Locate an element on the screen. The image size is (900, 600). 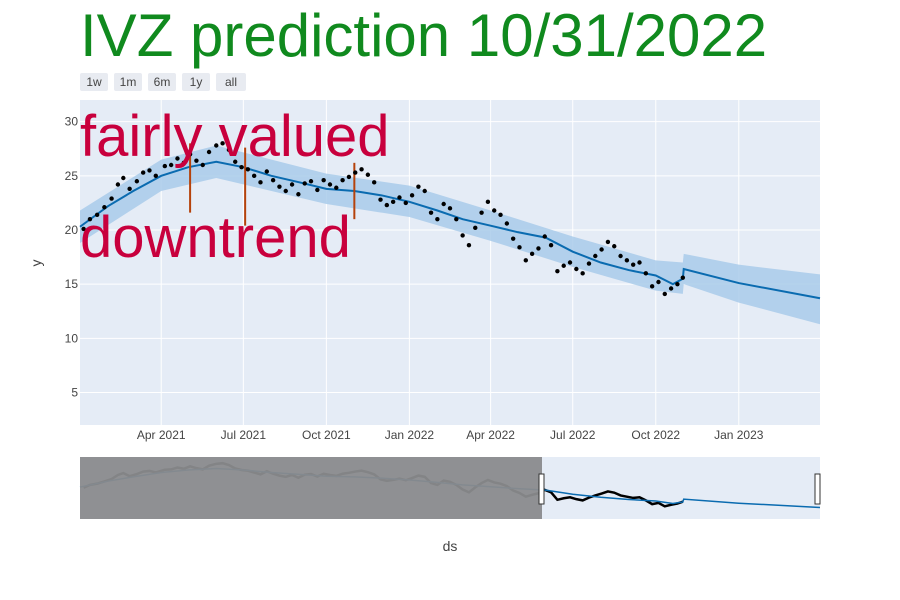
x-tick-label: Apr 2022 is located at coordinates (490, 435).